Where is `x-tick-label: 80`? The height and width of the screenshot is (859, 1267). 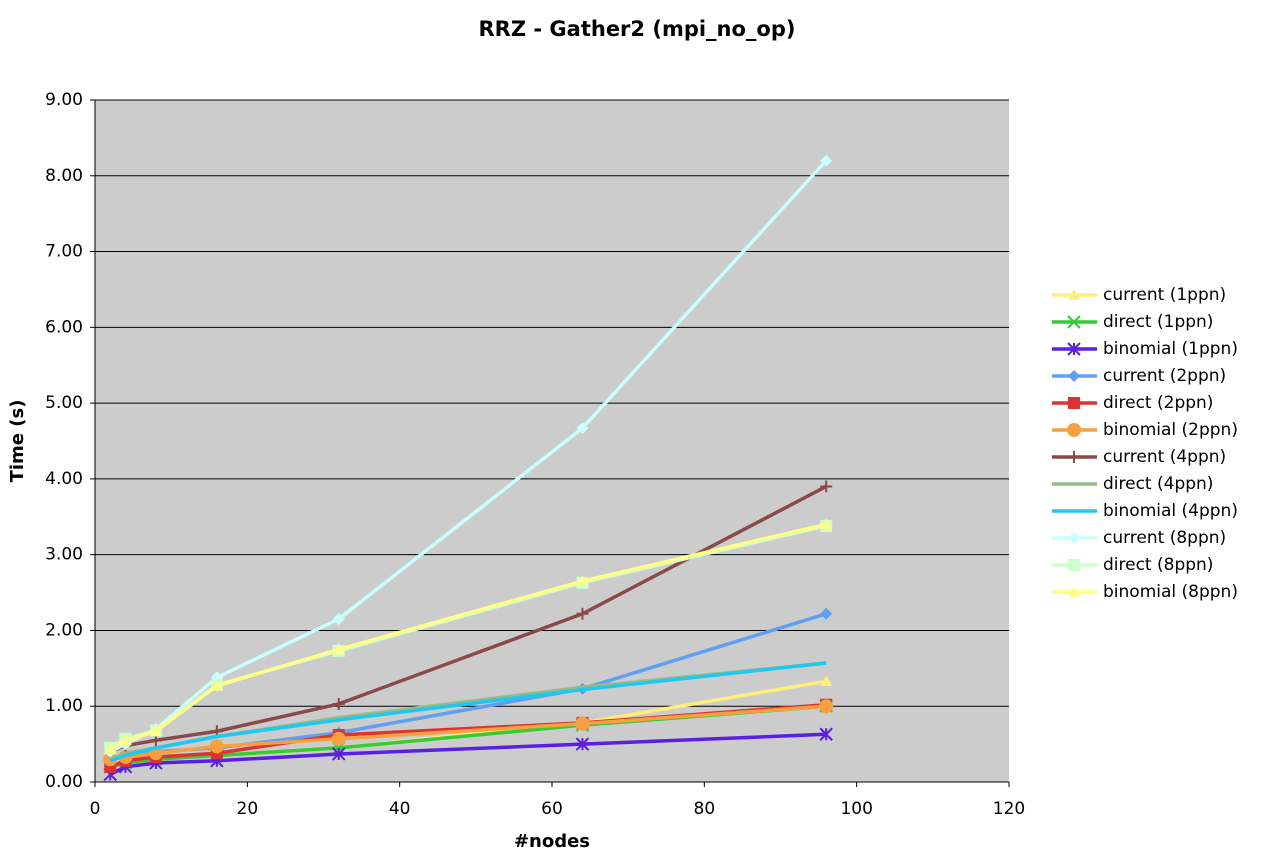 x-tick-label: 80 is located at coordinates (705, 809).